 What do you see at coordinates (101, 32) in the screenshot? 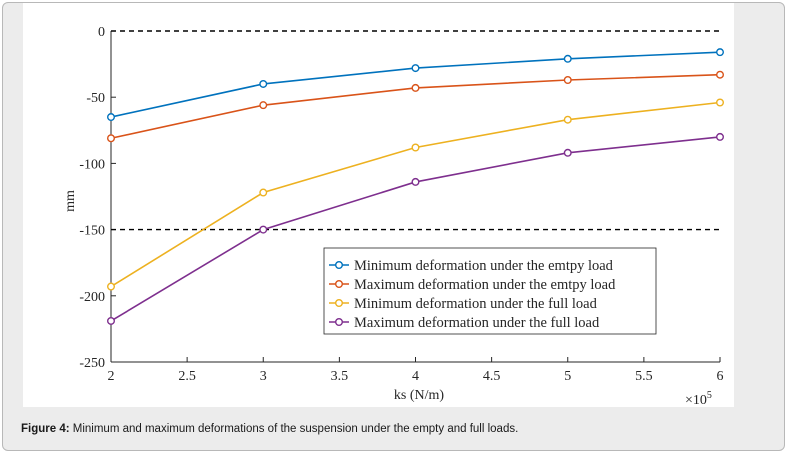
I see `y-tick-label: 0` at bounding box center [101, 32].